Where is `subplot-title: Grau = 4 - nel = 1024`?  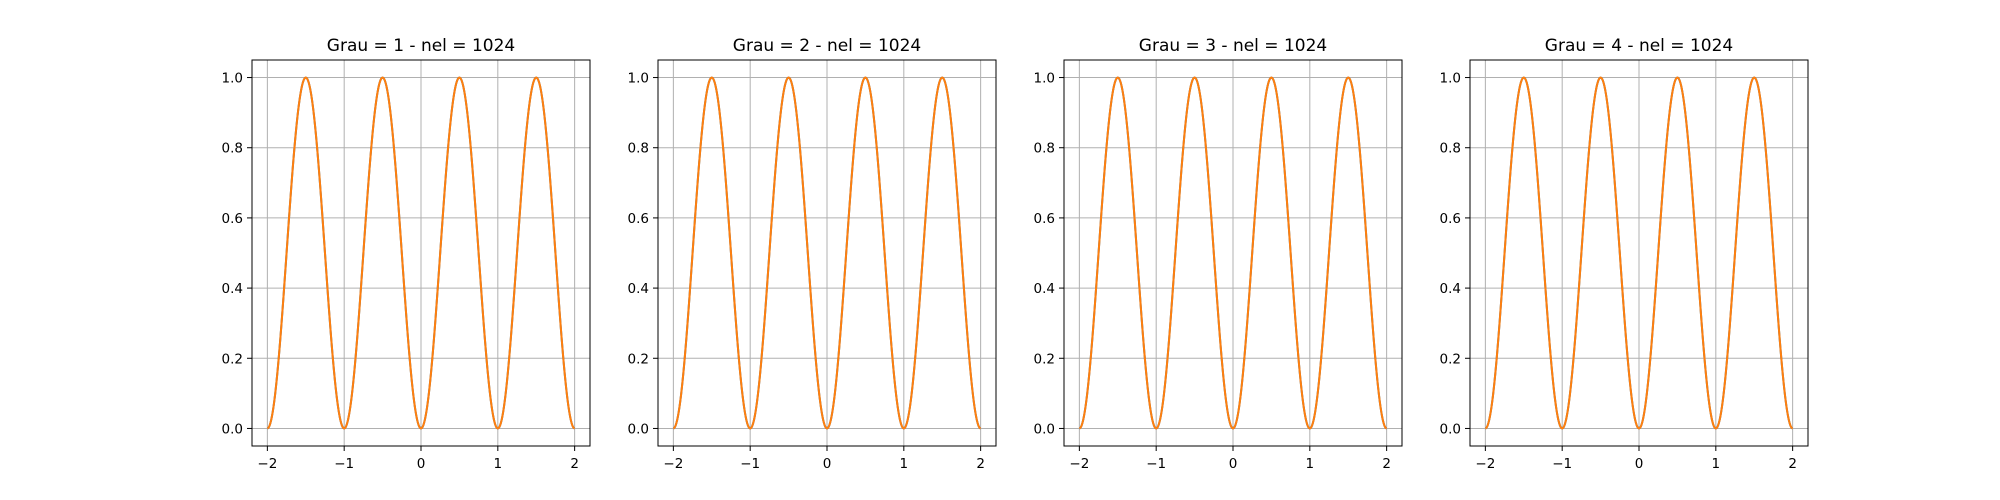 subplot-title: Grau = 4 - nel = 1024 is located at coordinates (1639, 46).